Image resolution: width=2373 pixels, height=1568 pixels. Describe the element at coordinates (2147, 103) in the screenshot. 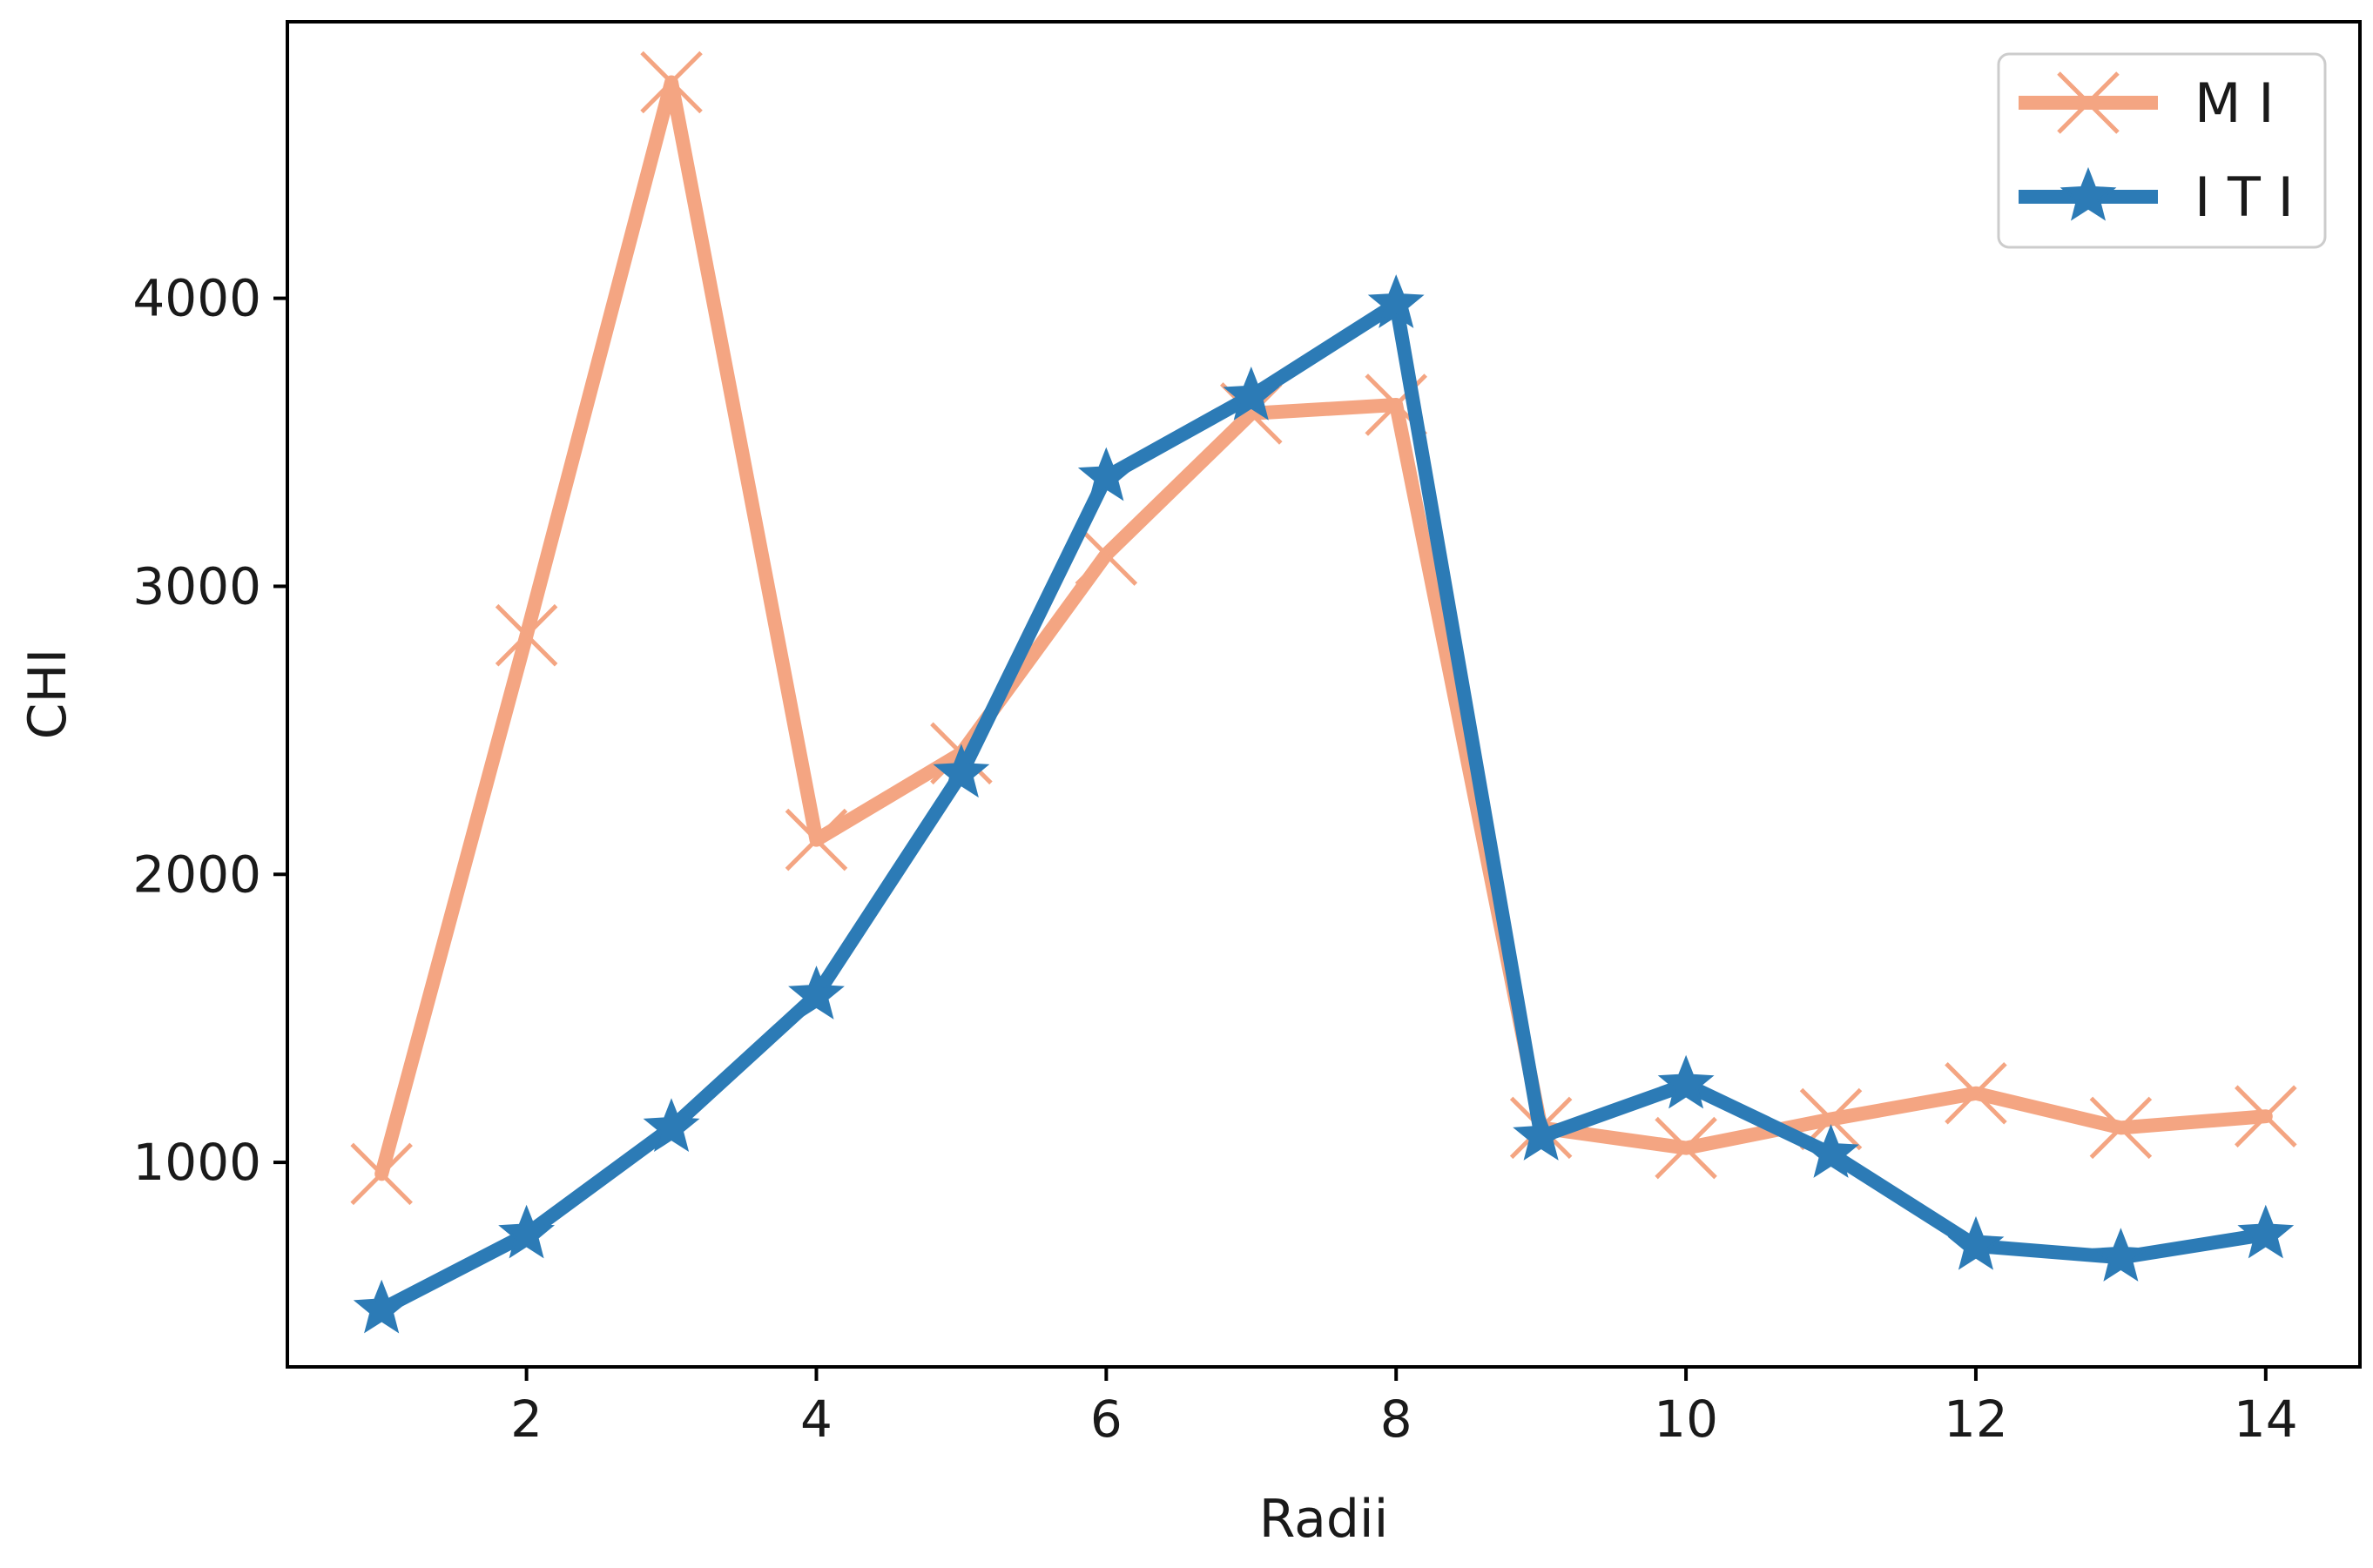

I see `legend-entry: M I` at that location.